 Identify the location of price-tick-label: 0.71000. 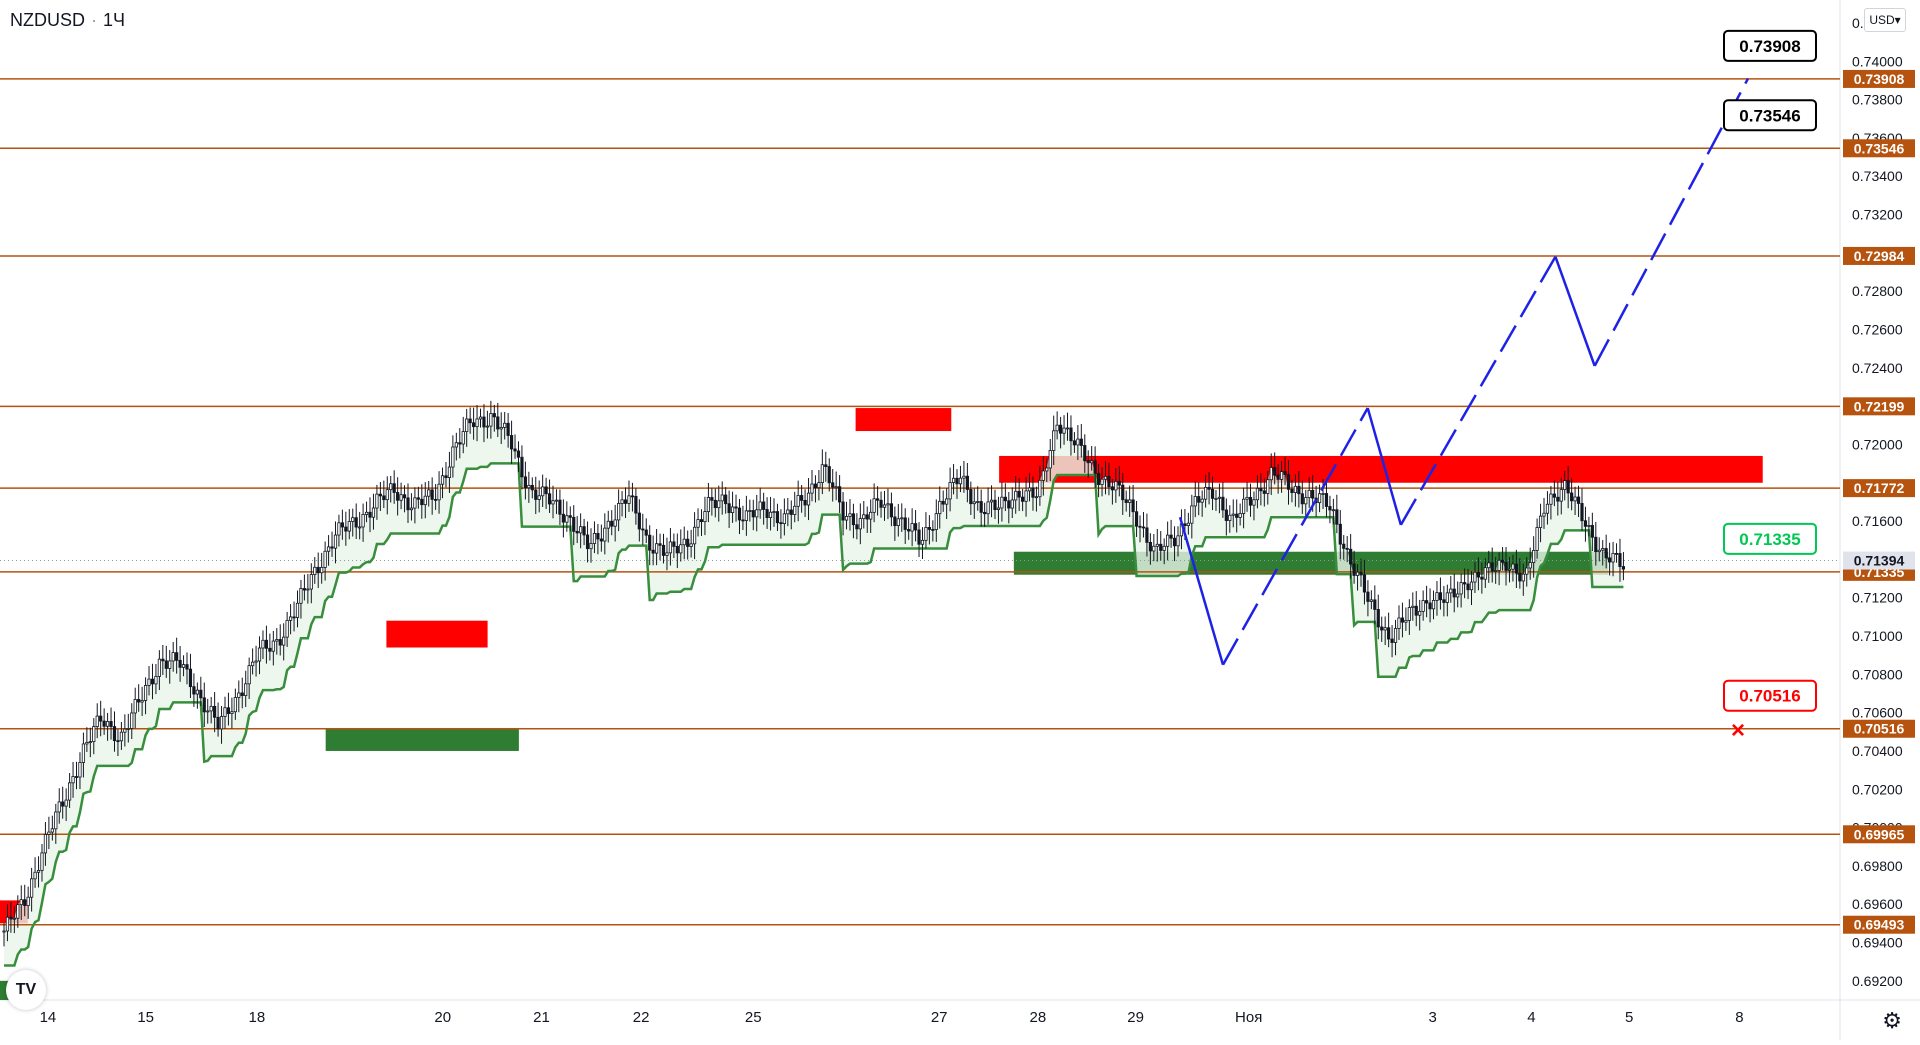
(1877, 636).